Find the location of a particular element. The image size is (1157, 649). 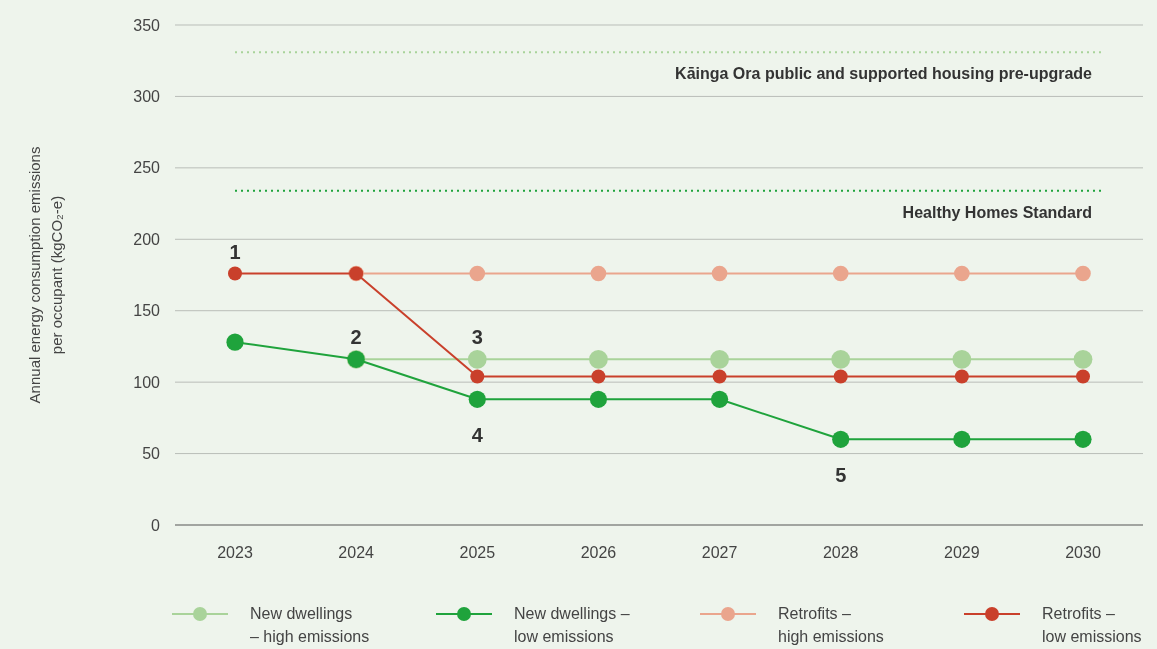

annotation: 5 is located at coordinates (841, 475).